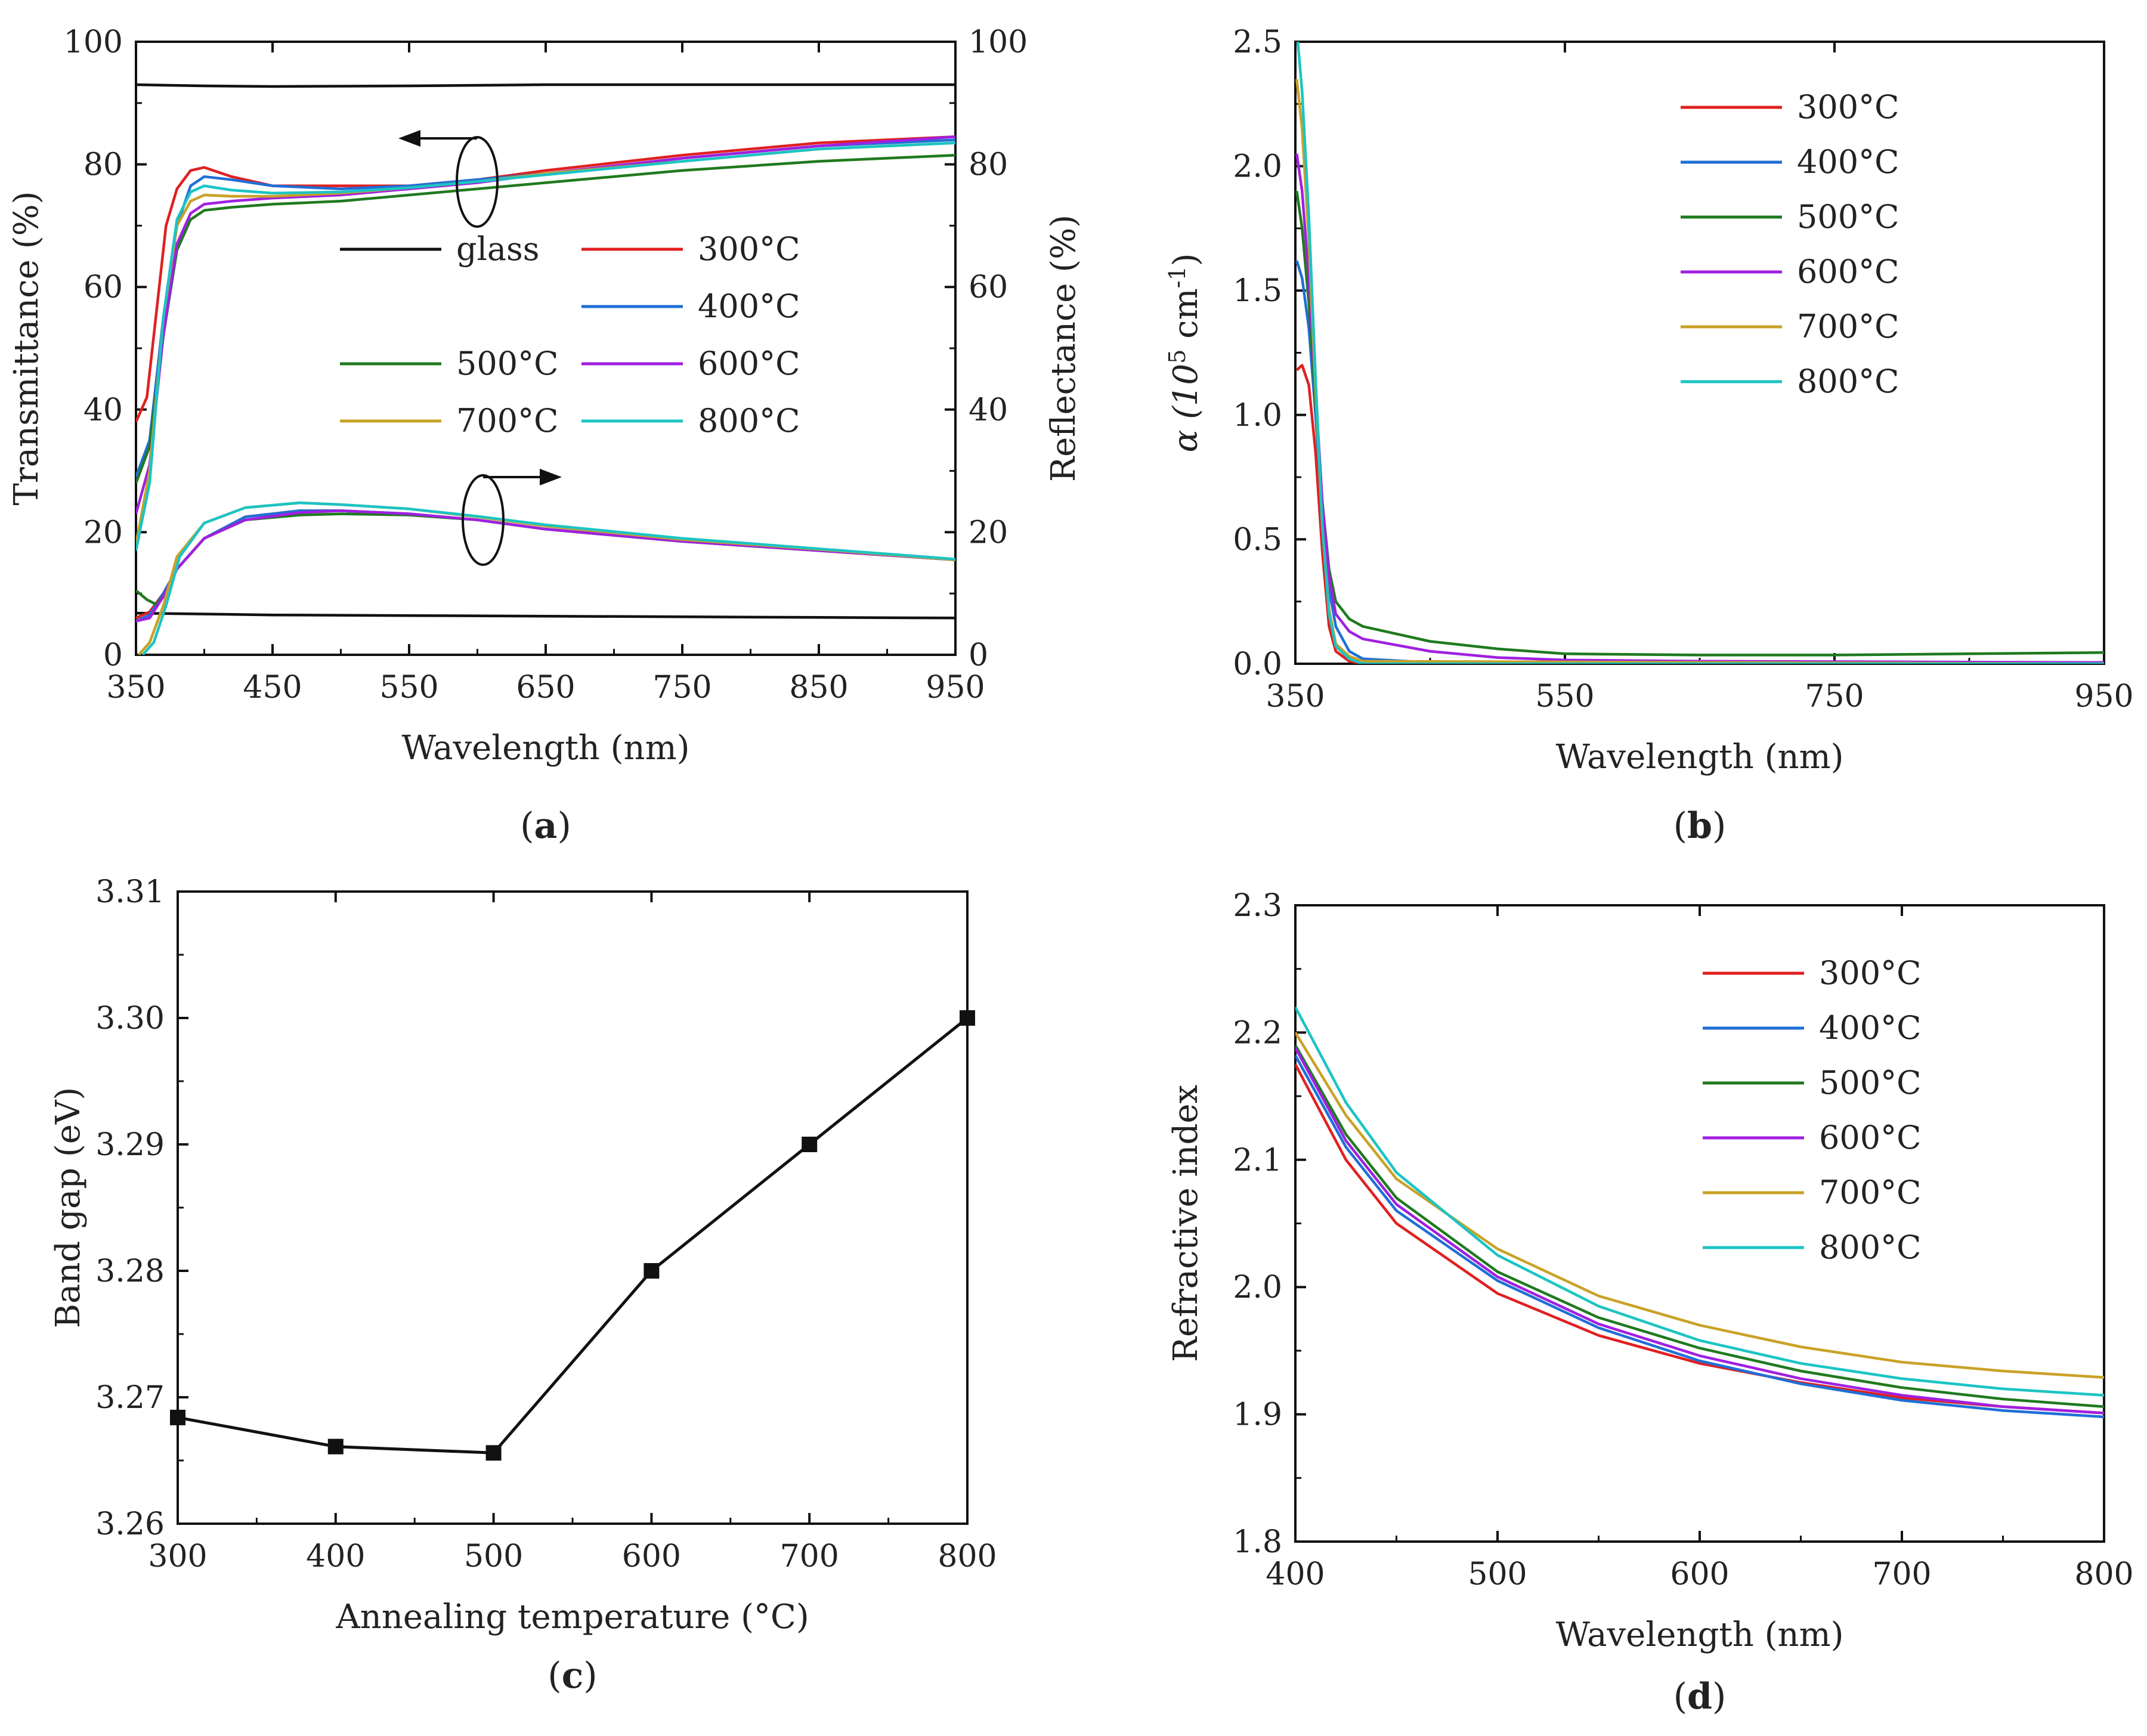  I want to click on y-right-tick-label: 40, so click(988, 410).